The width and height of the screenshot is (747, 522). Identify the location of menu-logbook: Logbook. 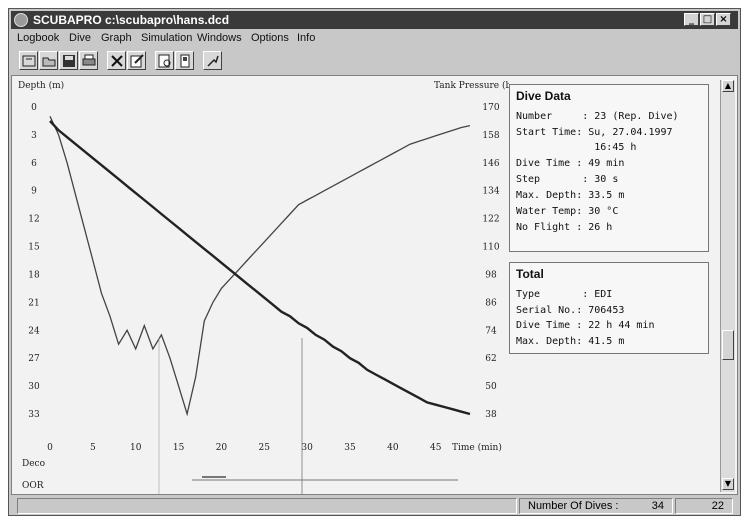
(38, 38).